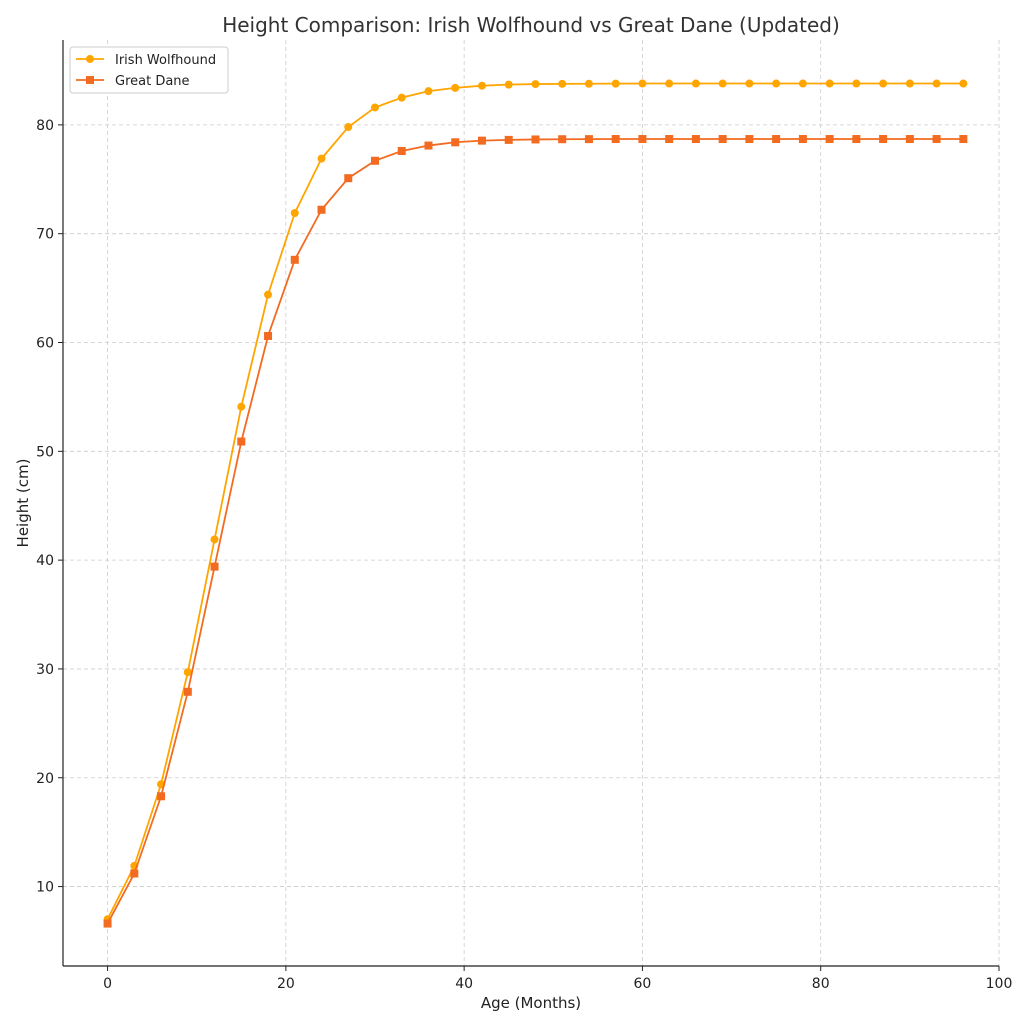 The height and width of the screenshot is (1024, 1024). What do you see at coordinates (45, 779) in the screenshot?
I see `y-tick-label: 20` at bounding box center [45, 779].